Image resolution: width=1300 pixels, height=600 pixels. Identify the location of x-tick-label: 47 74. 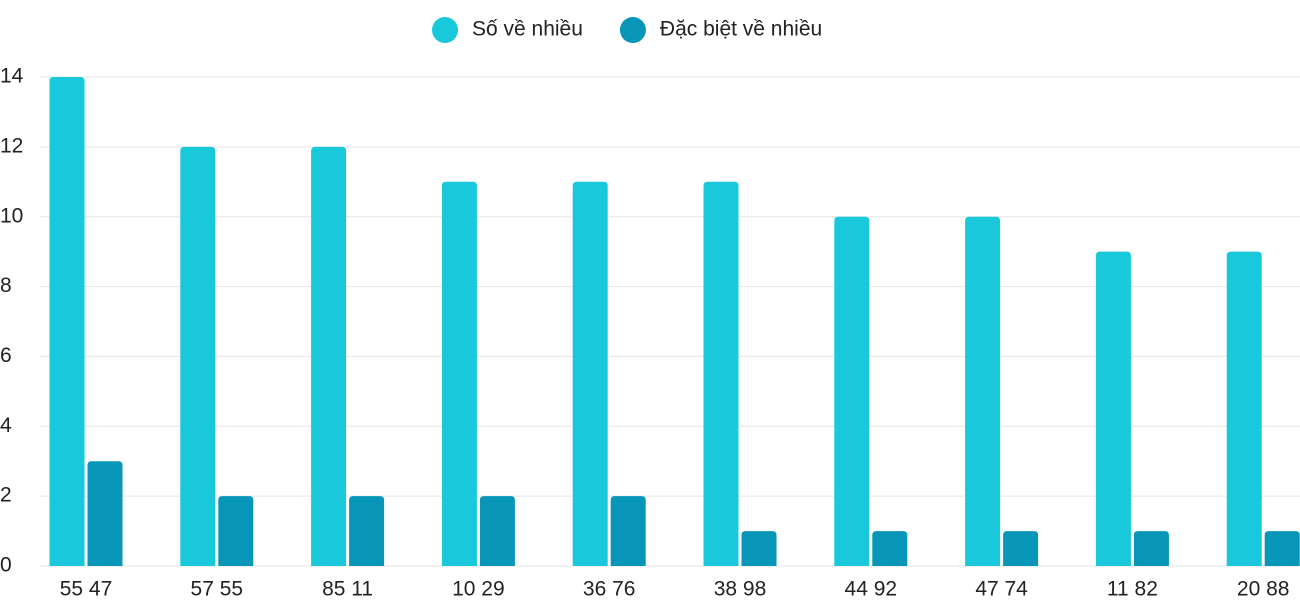
(1001, 589).